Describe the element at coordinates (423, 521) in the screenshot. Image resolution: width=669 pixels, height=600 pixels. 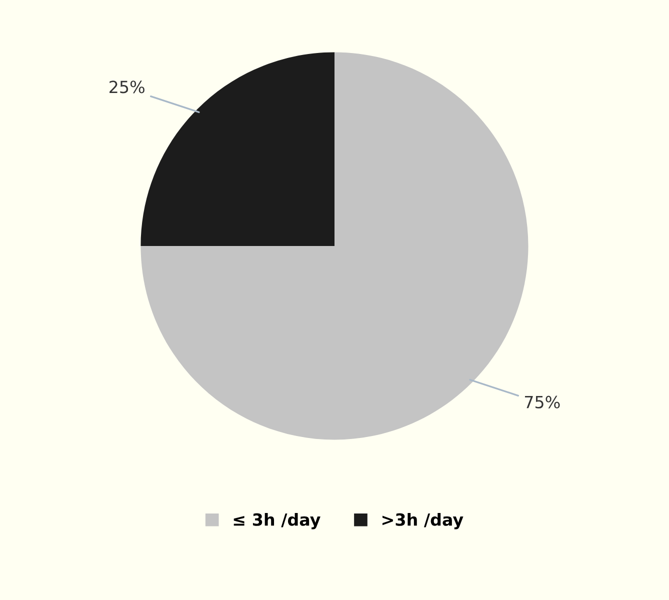
I see `legend-label: >3h /day` at that location.